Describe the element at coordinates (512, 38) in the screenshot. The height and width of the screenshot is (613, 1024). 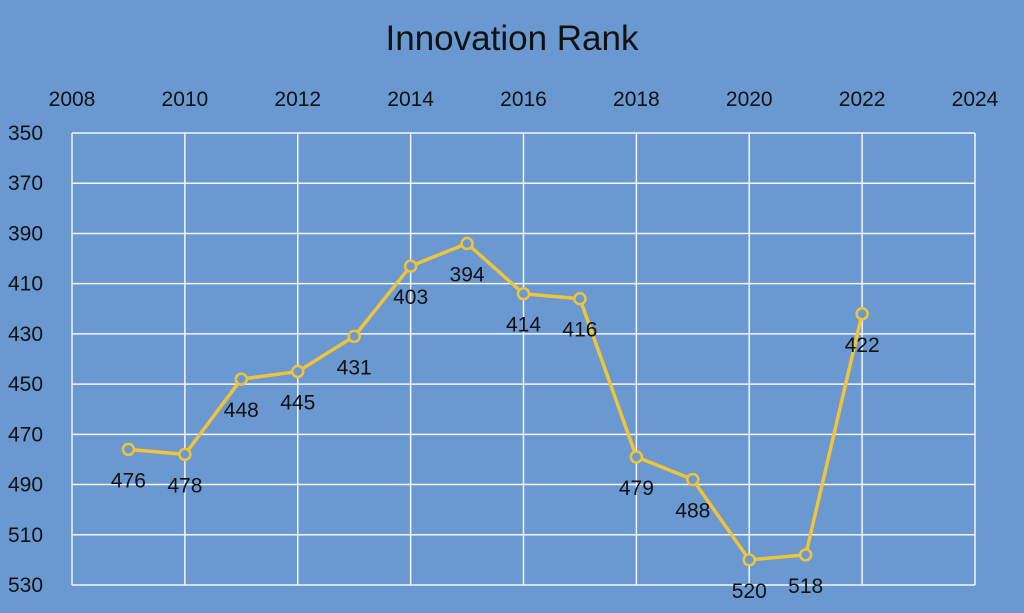
I see `chart-title: Innovation Rank` at that location.